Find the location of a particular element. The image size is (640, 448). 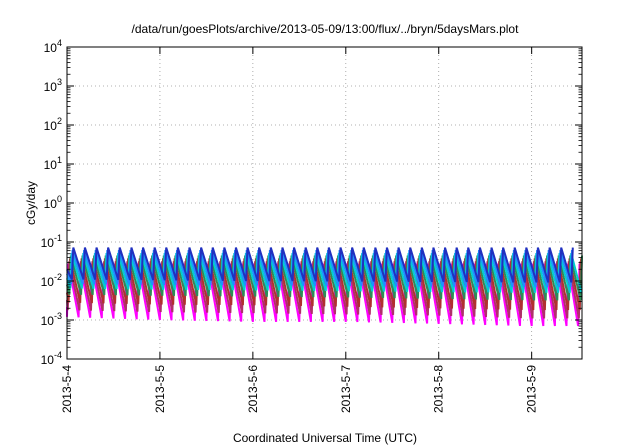

y-tick-label: 10⁻³ is located at coordinates (51, 319).